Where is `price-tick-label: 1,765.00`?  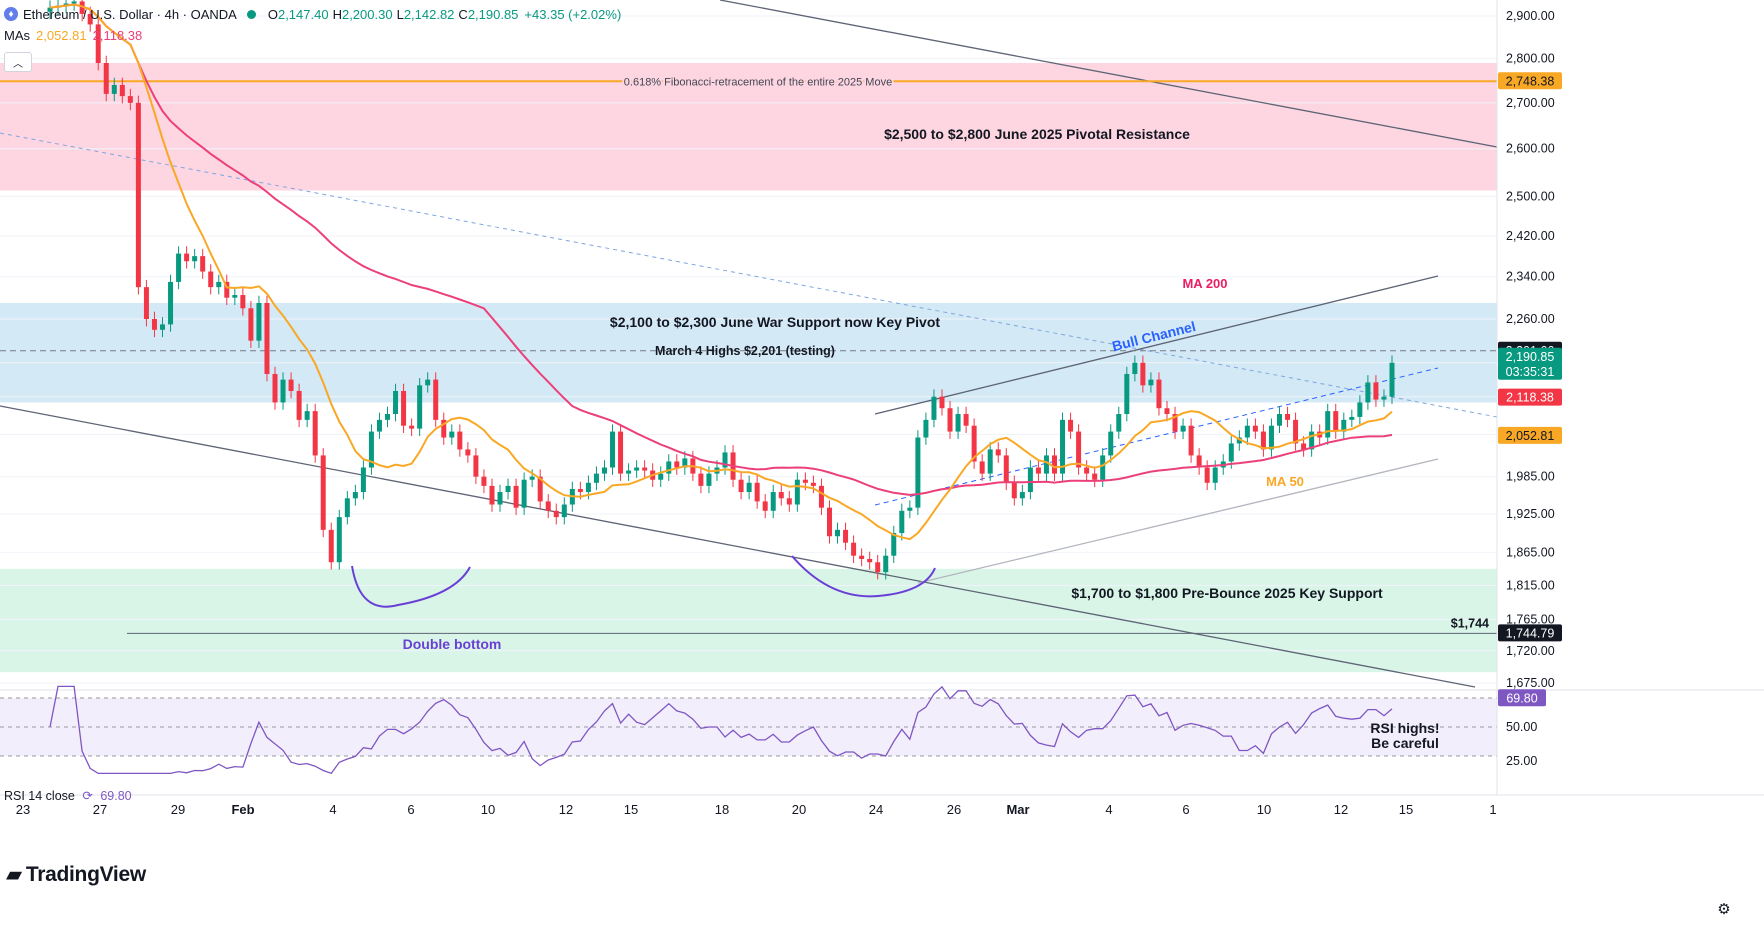
price-tick-label: 1,765.00 is located at coordinates (1530, 619).